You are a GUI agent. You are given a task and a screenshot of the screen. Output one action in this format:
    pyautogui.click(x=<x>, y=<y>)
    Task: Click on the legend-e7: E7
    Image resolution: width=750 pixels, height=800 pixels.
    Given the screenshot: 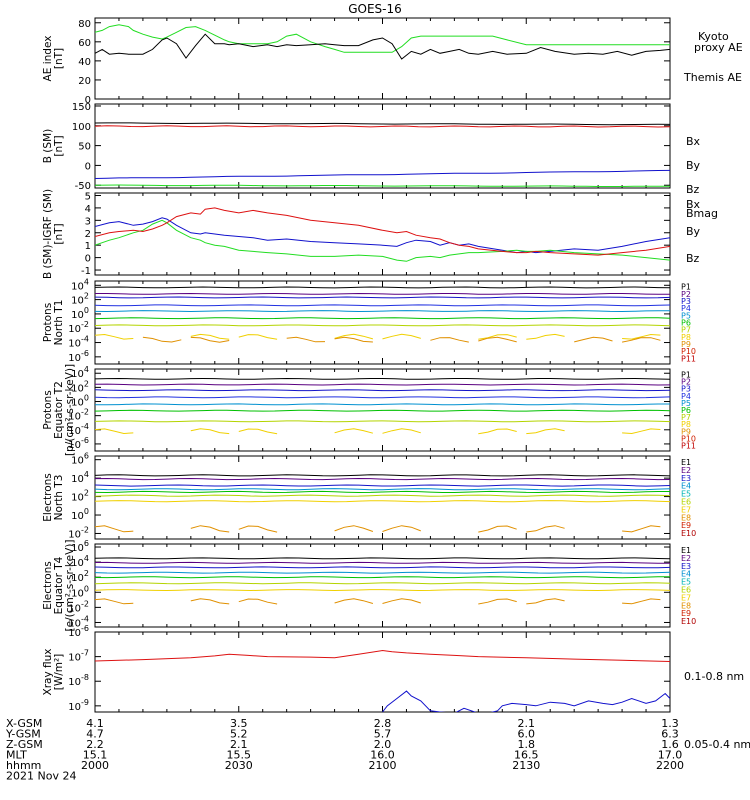 What is the action you would take?
    pyautogui.click(x=686, y=597)
    